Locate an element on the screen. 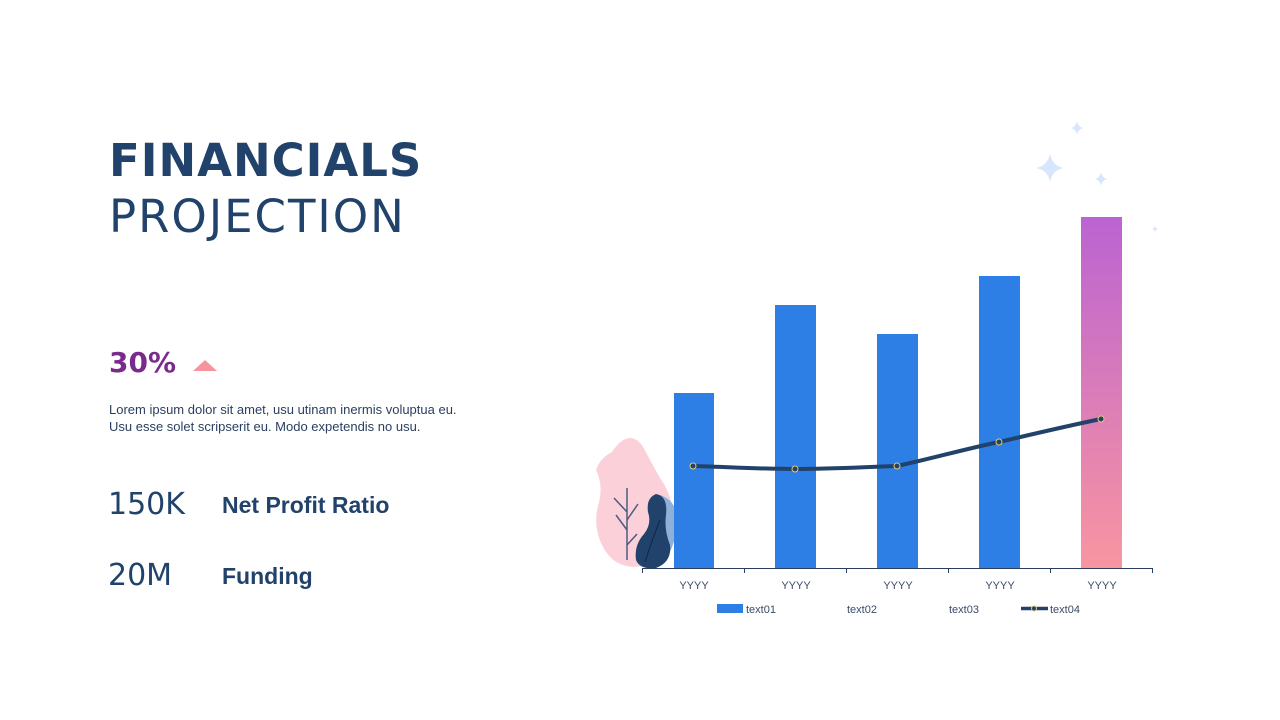 The width and height of the screenshot is (1280, 720). growth-percent: 30% is located at coordinates (143, 362).